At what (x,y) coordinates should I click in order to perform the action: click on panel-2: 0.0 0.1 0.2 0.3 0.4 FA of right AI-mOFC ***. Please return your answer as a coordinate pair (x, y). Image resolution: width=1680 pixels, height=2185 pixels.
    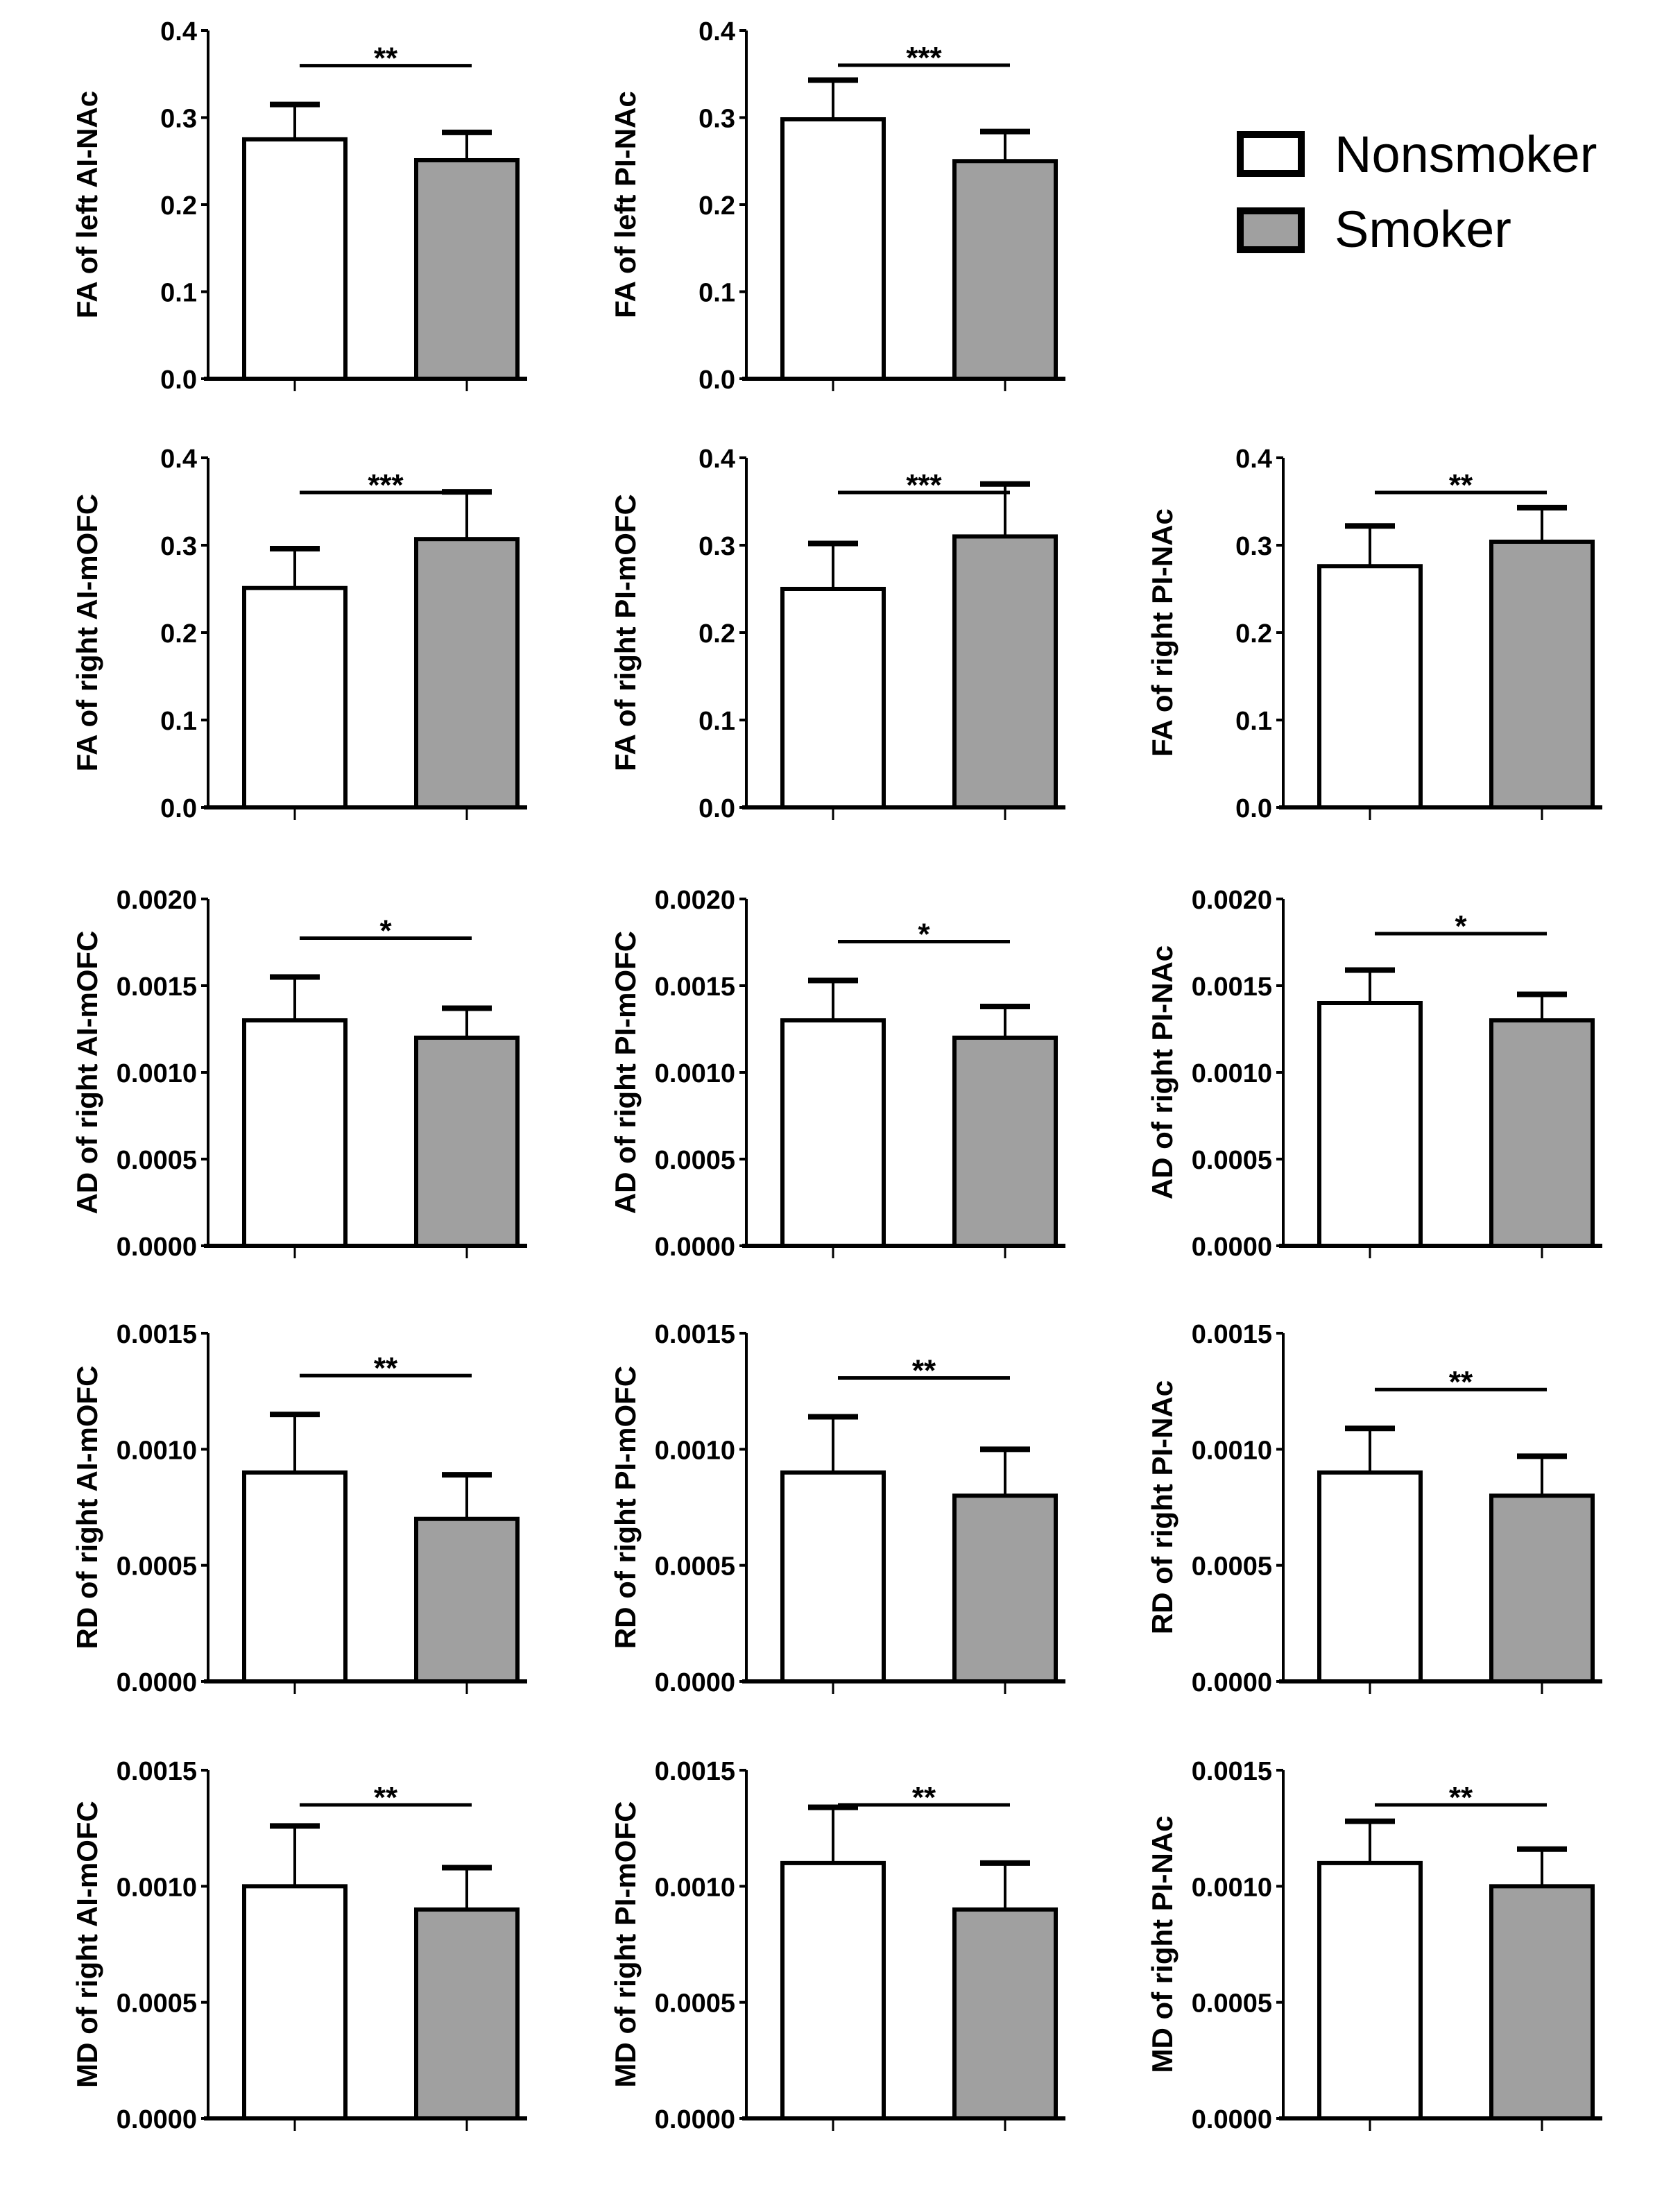
    Looking at the image, I should click on (299, 634).